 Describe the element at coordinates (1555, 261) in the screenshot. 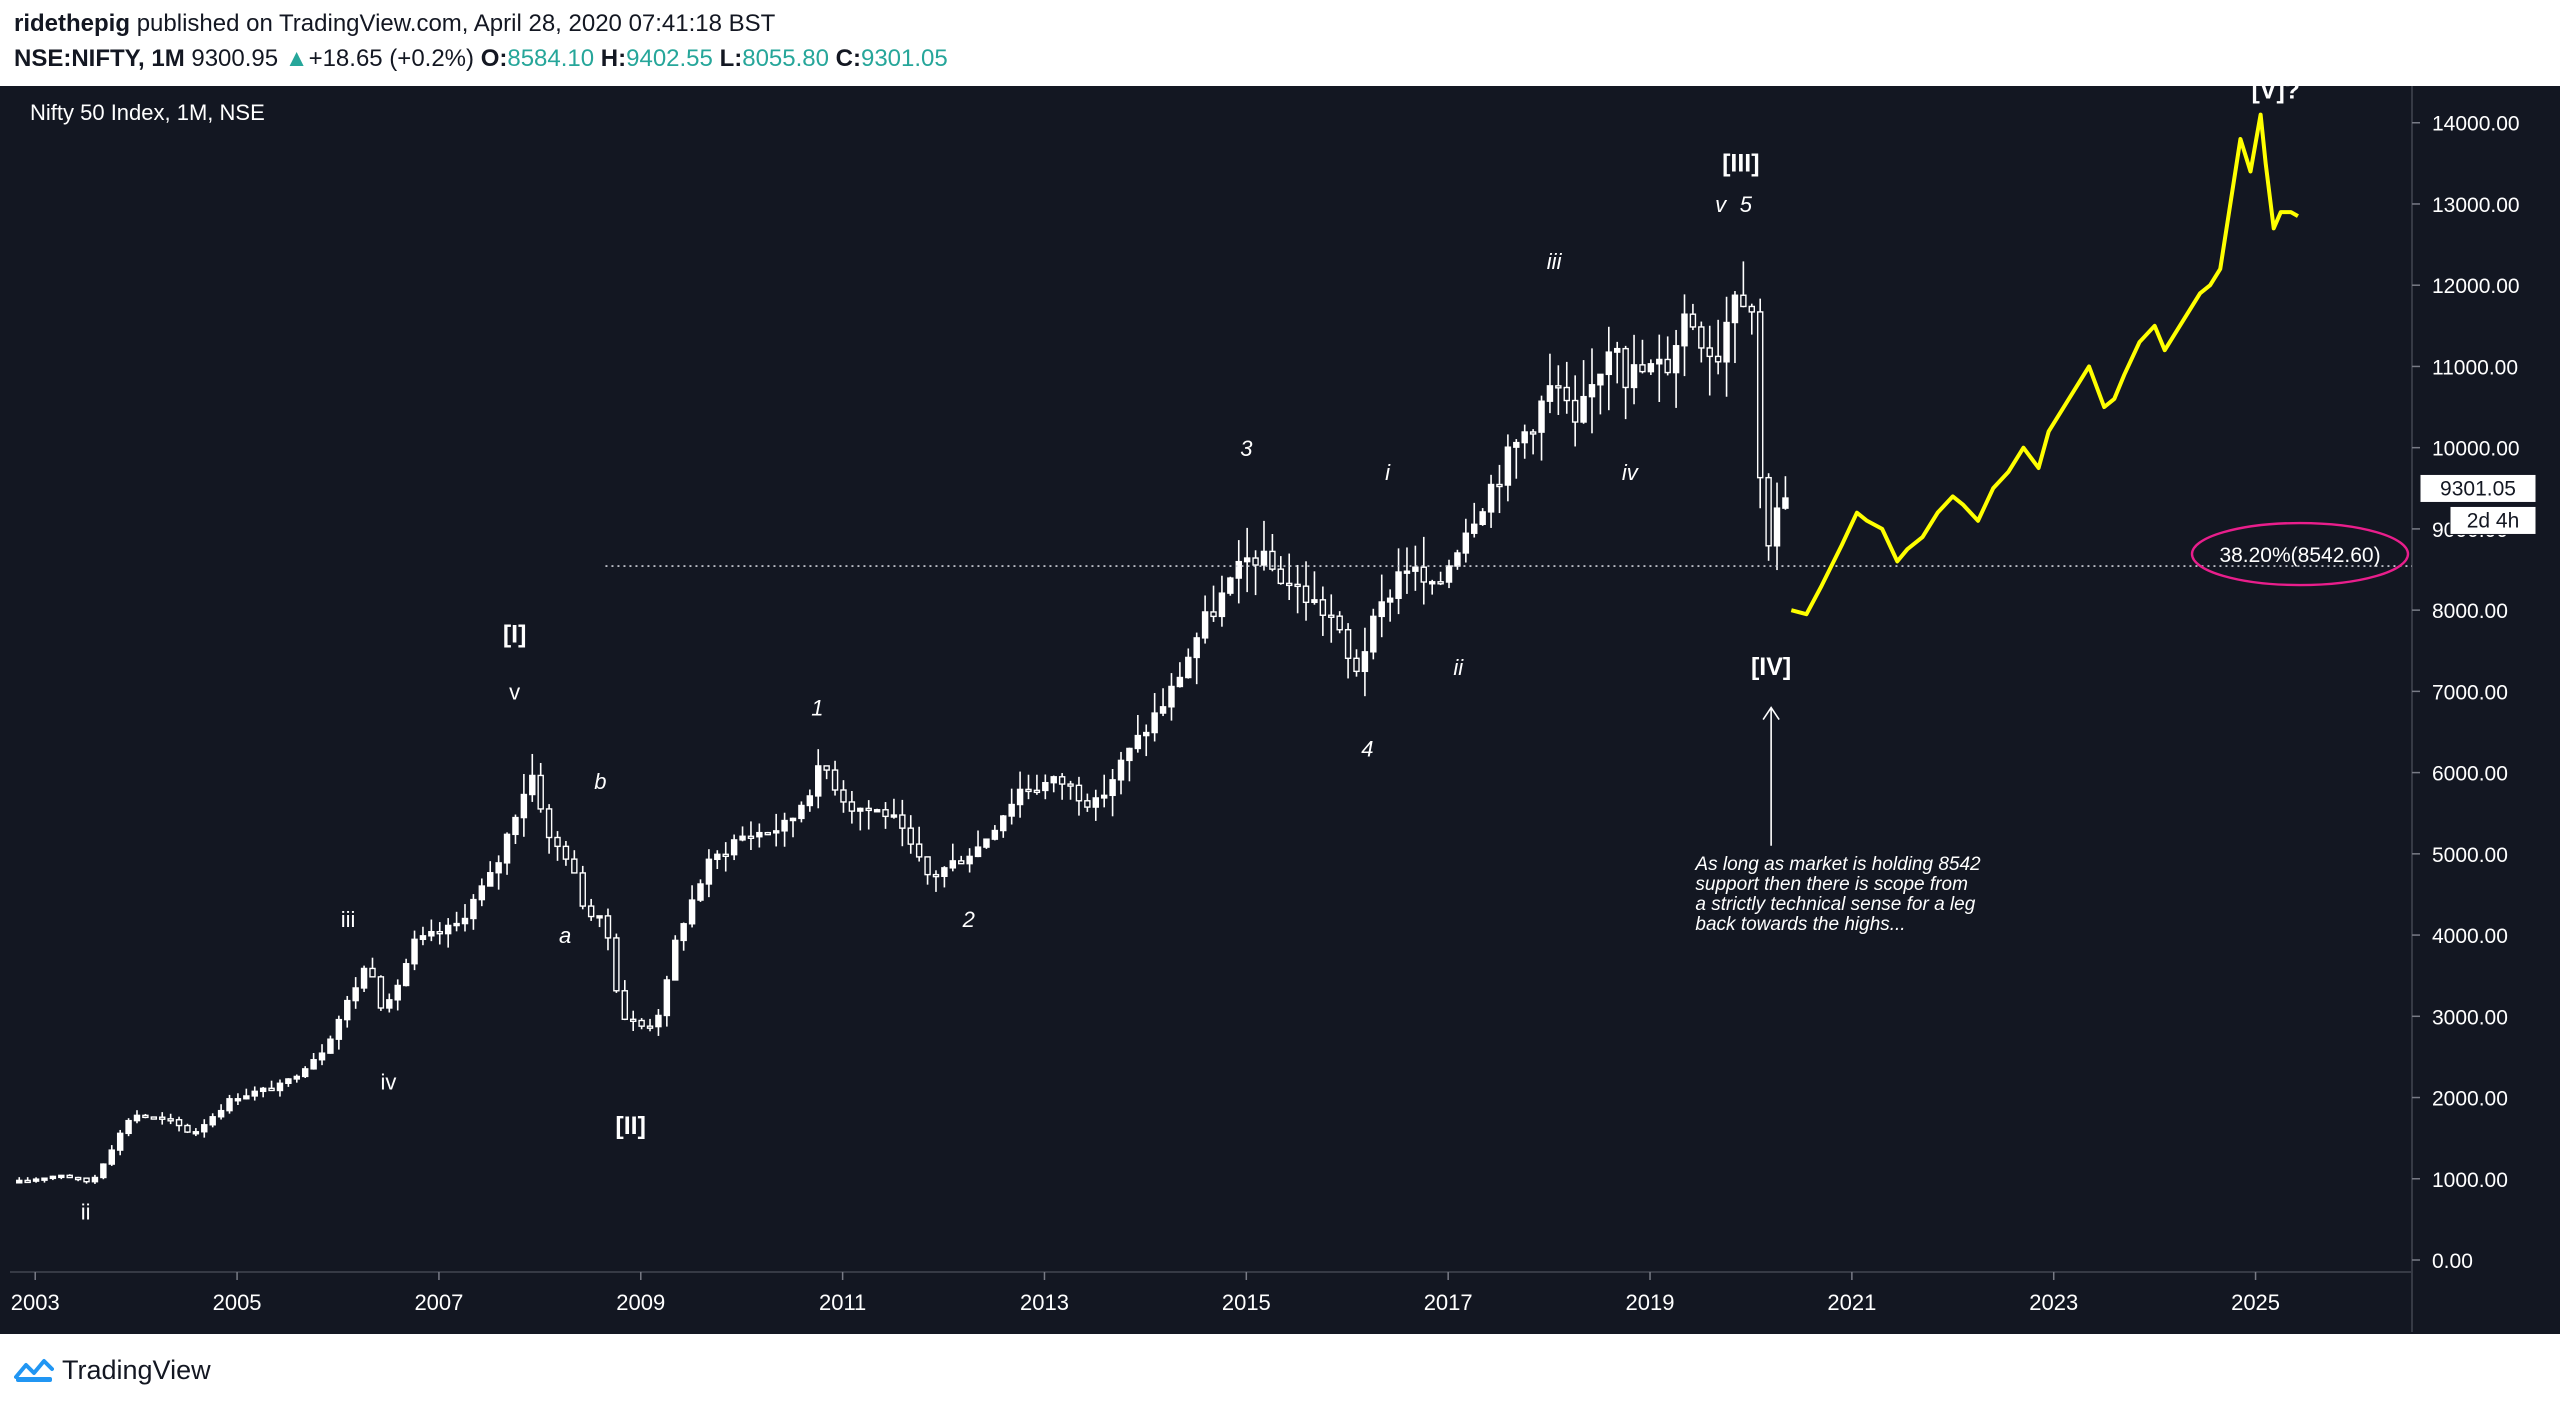

I see `wave-label: iii` at that location.